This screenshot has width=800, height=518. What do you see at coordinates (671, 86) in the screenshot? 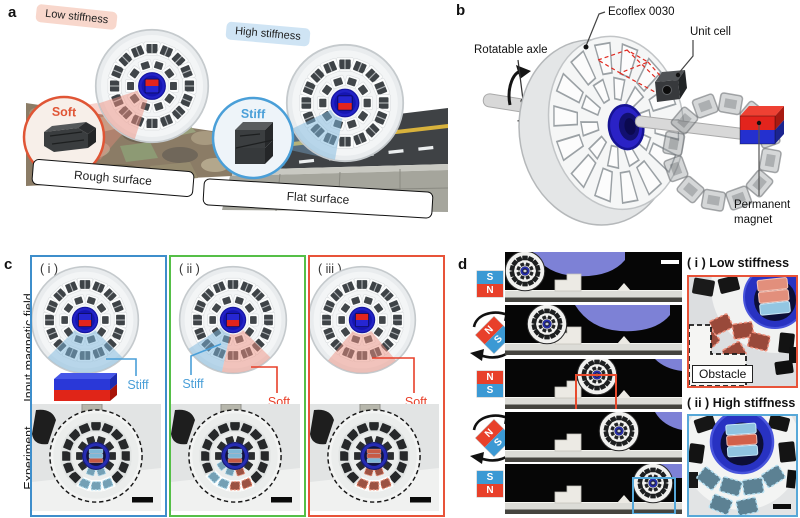
I see `unit-cell-cube` at bounding box center [671, 86].